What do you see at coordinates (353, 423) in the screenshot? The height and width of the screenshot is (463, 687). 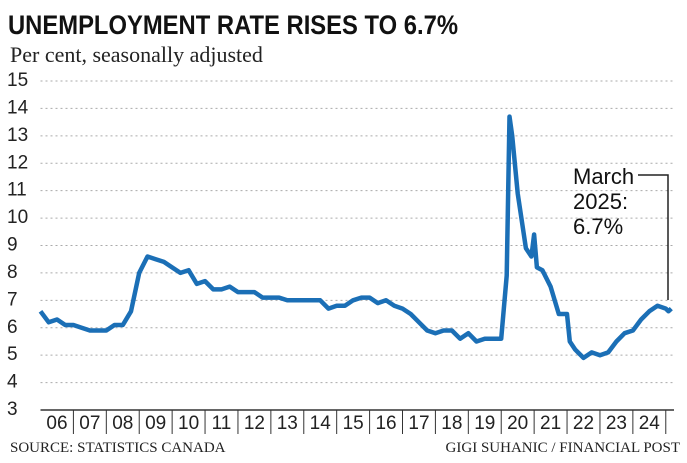 I see `x-tick-label: 15` at bounding box center [353, 423].